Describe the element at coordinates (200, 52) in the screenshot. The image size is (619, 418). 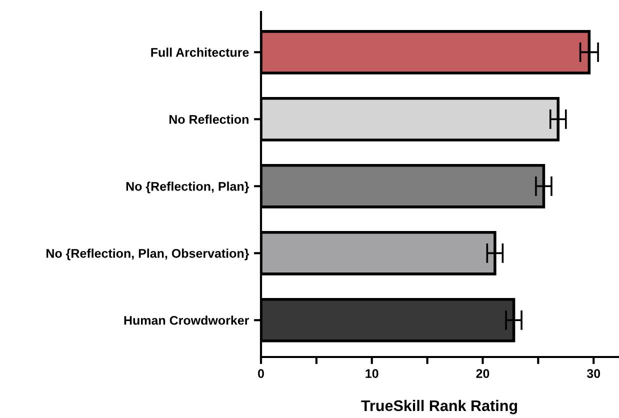
I see `y-tick-label: Full Architecture` at that location.